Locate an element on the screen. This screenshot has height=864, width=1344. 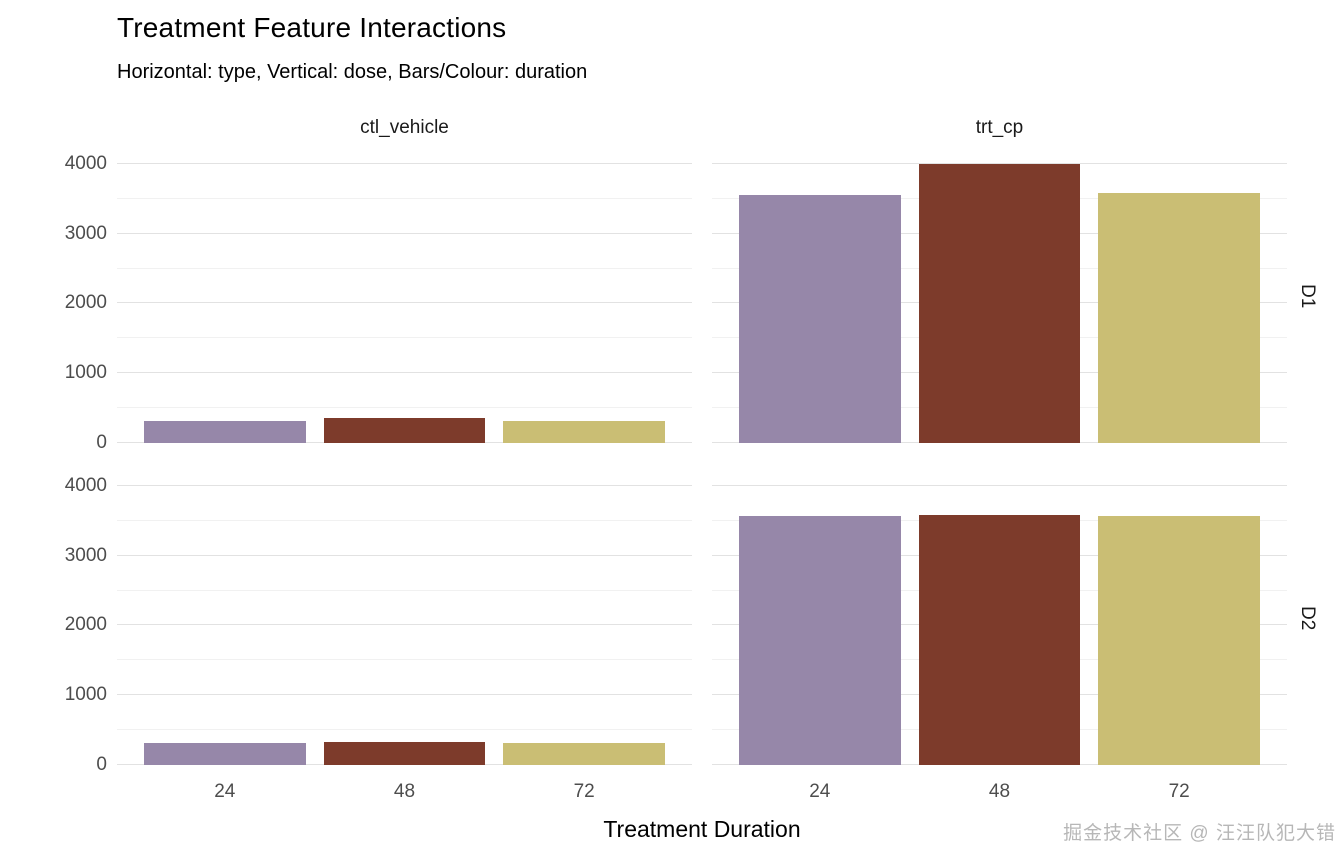
panel-D1-trt_cp is located at coordinates (999, 296).